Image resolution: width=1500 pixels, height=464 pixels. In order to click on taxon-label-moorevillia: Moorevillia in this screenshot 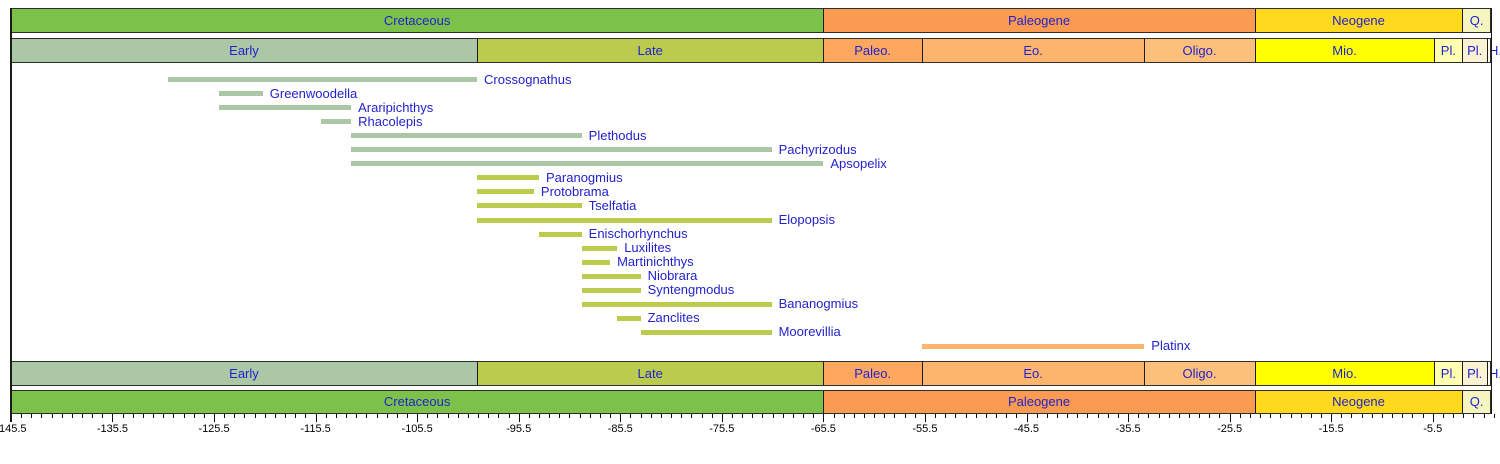, I will do `click(809, 332)`.